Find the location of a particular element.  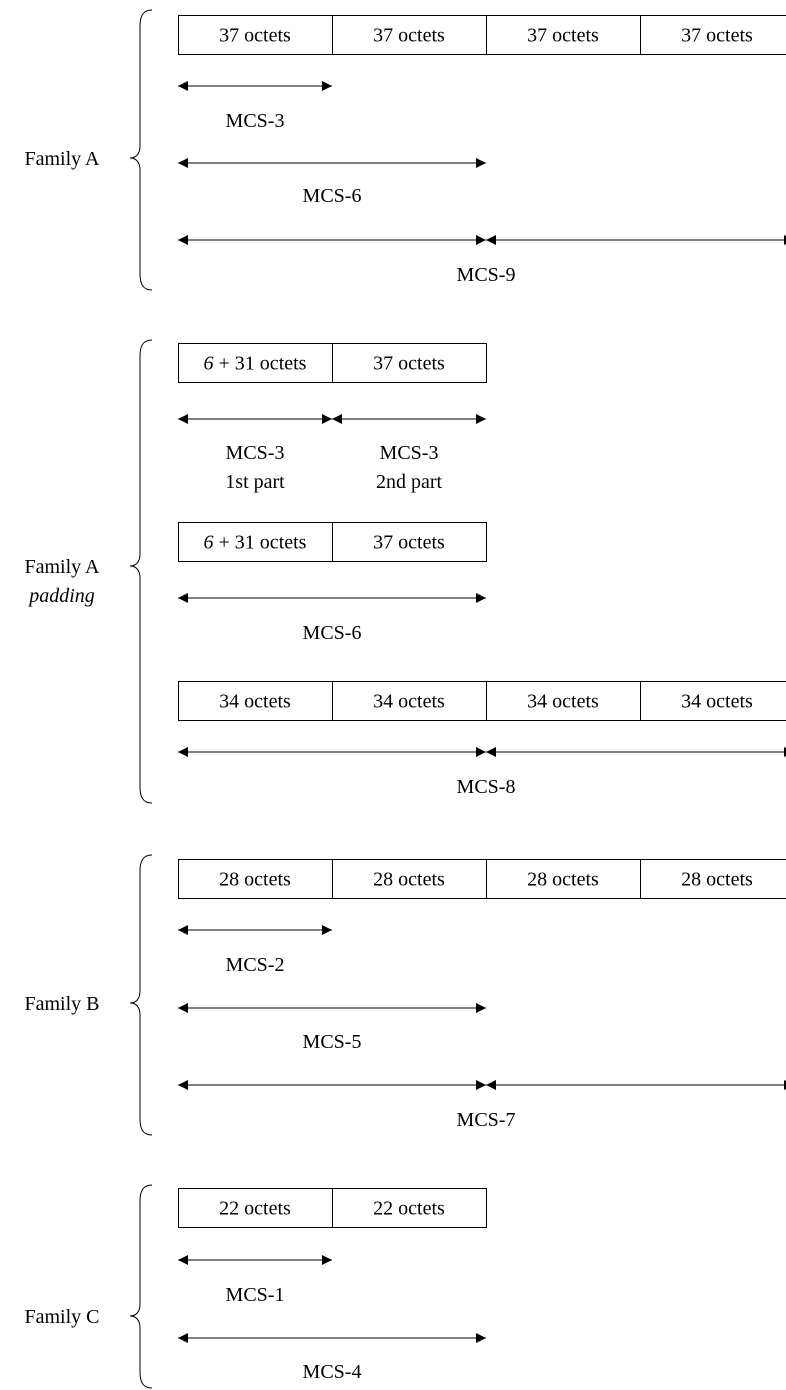

mcs-arrow: MCS-7 is located at coordinates (482, 1105).